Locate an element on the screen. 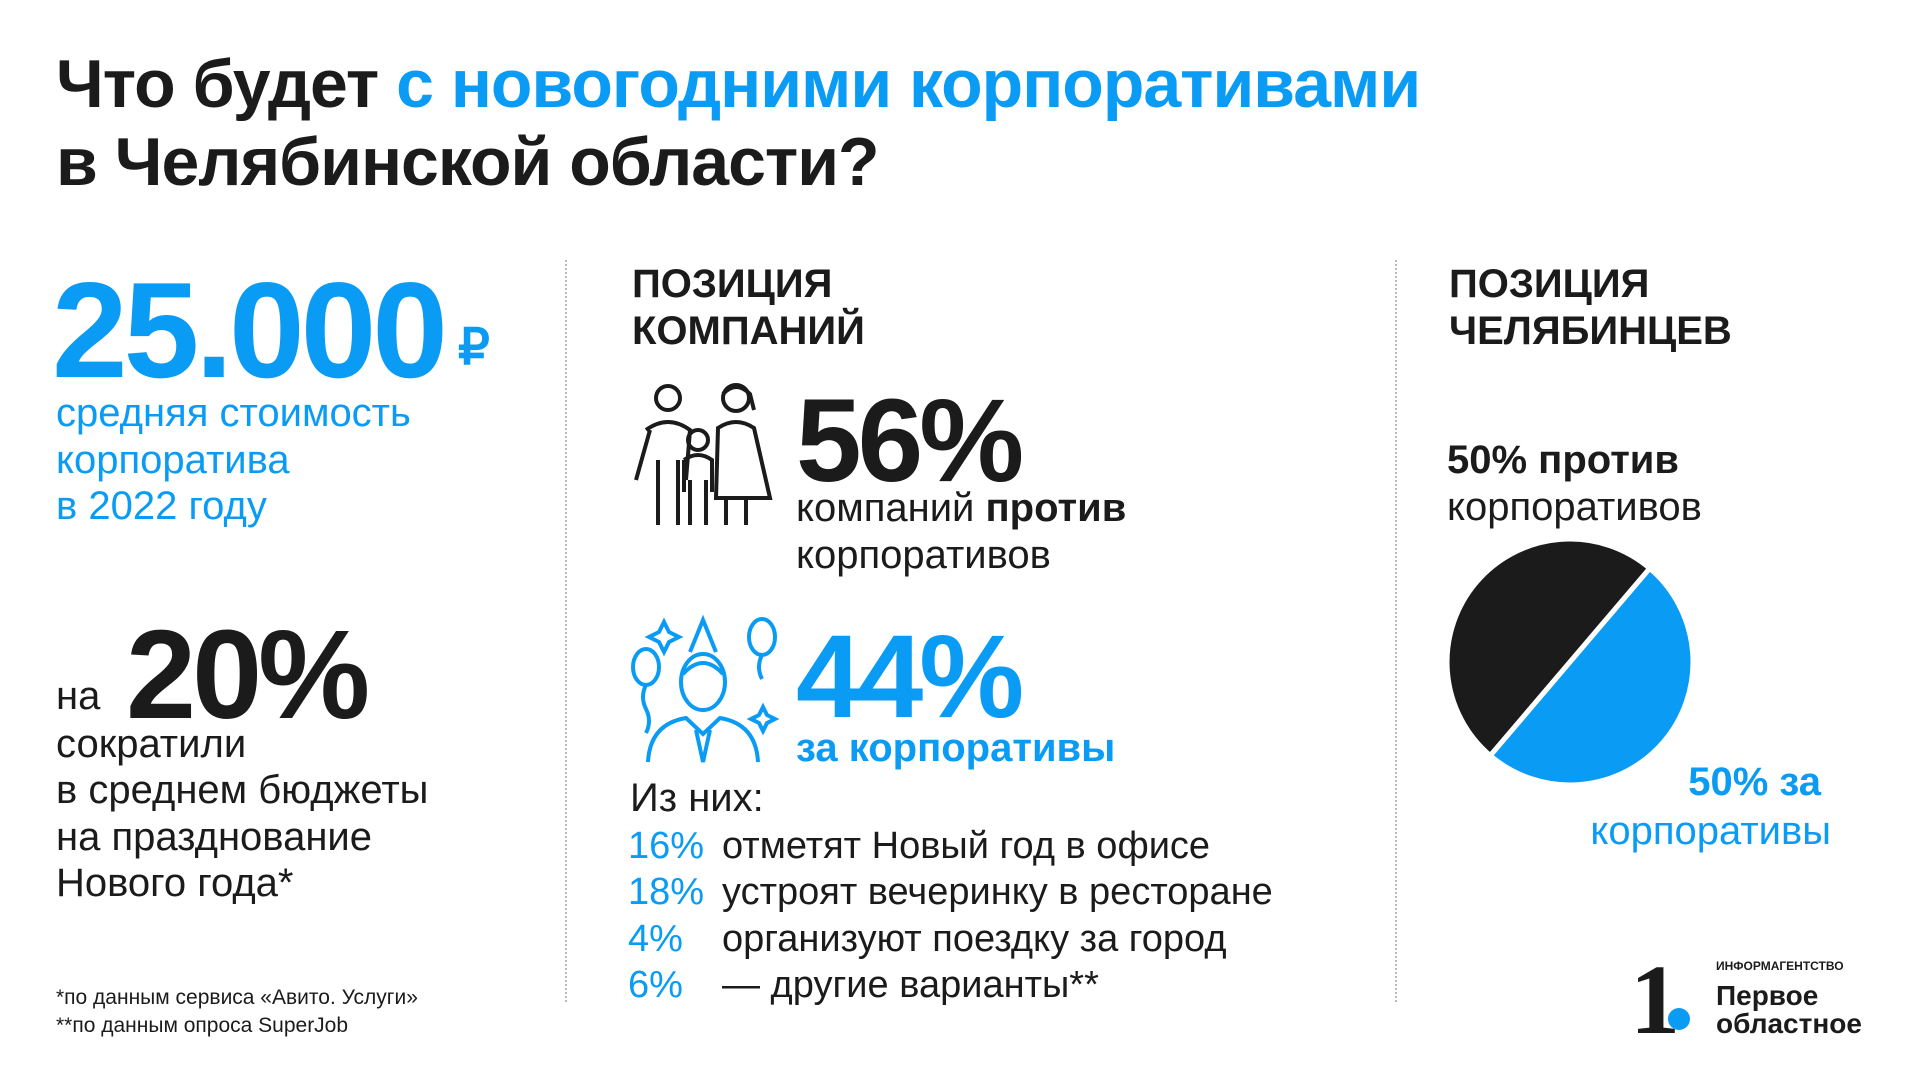 This screenshot has height=1080, width=1920. title-part1: Что будет is located at coordinates (226, 84).